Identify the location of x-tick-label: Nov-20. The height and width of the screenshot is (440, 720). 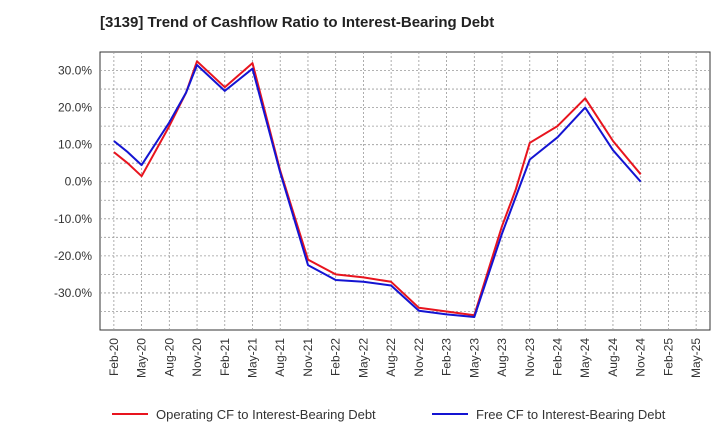
(197, 357).